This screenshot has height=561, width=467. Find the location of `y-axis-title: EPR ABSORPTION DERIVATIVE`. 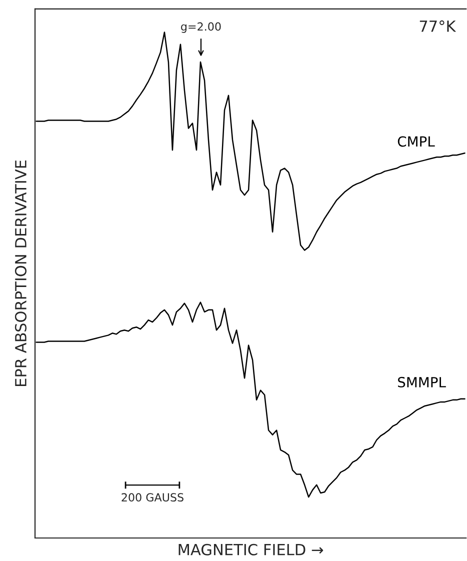

y-axis-title: EPR ABSORPTION DERIVATIVE is located at coordinates (20, 273).